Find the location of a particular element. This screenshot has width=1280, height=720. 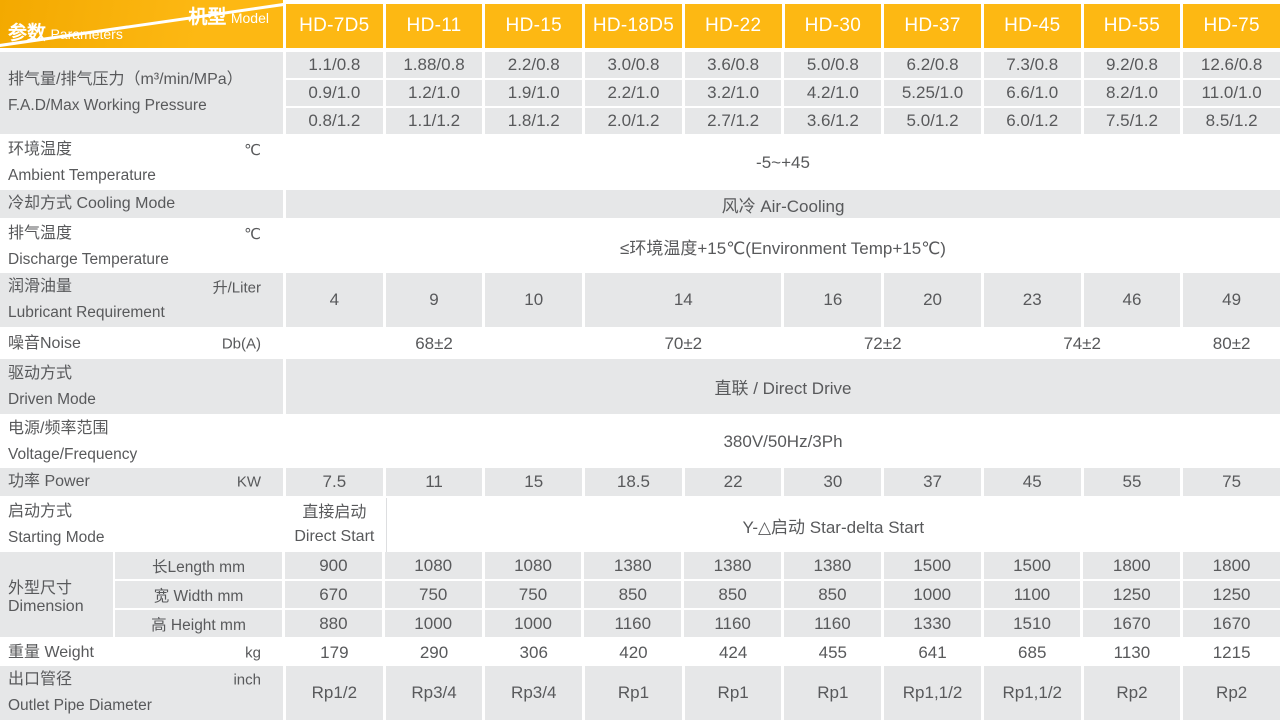

cell-dim-0-4: 1380 is located at coordinates (732, 565).